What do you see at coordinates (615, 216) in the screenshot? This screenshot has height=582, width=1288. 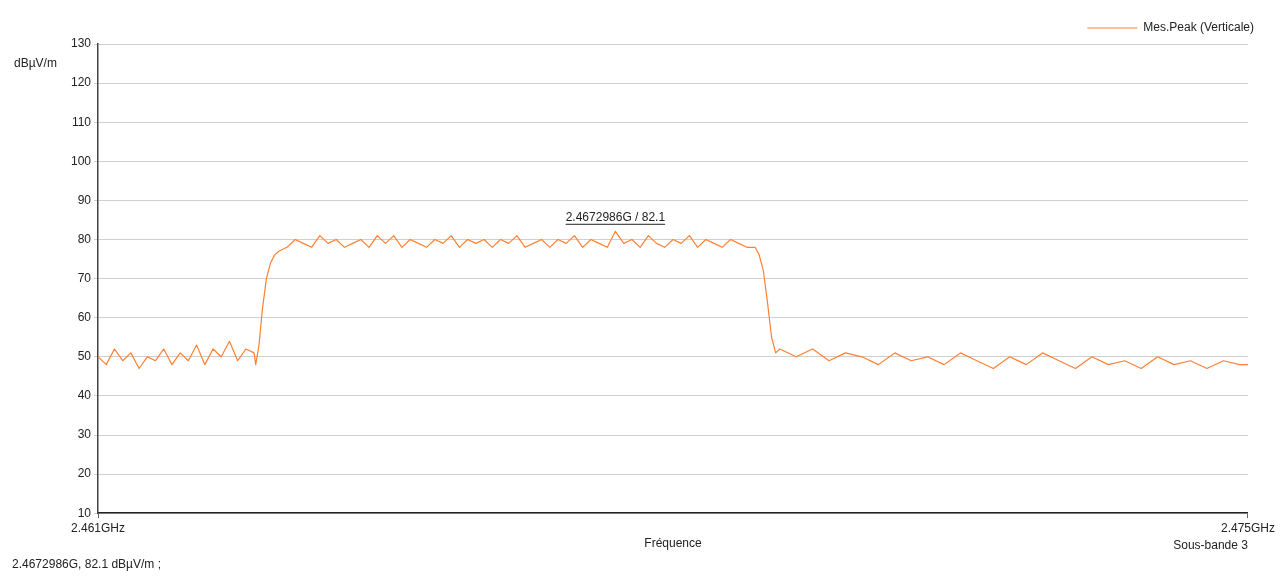 I see `annotation: 2.4672986G / 82.1` at bounding box center [615, 216].